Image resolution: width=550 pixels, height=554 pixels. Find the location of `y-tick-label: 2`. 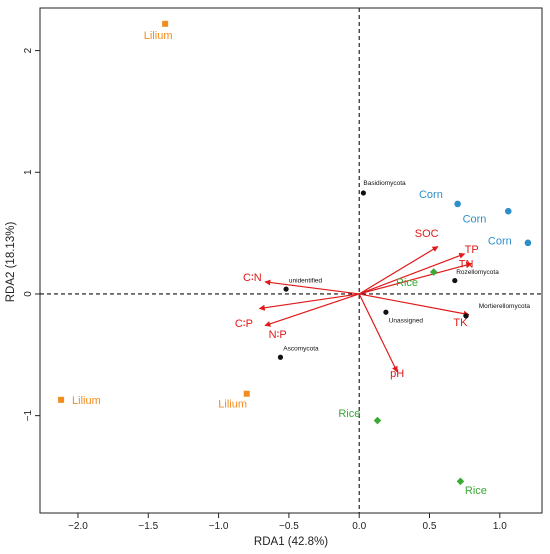

y-tick-label: 2 is located at coordinates (28, 50).